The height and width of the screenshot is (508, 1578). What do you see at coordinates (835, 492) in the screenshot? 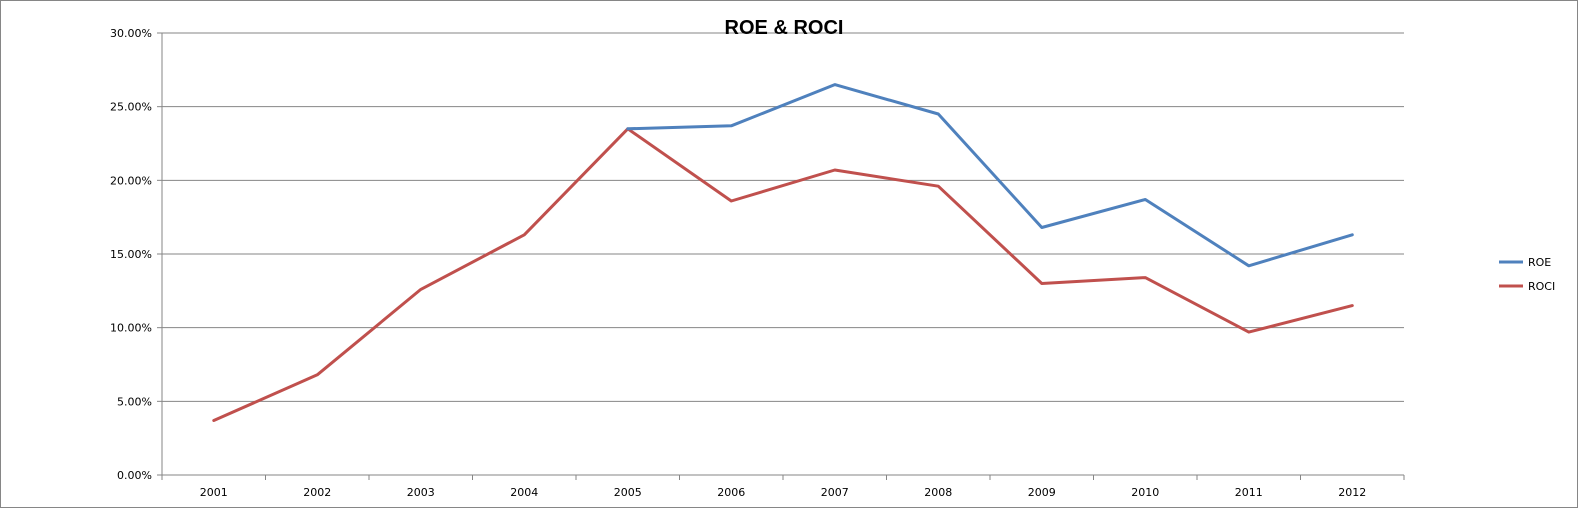
I see `x-tick-label: 2007` at bounding box center [835, 492].